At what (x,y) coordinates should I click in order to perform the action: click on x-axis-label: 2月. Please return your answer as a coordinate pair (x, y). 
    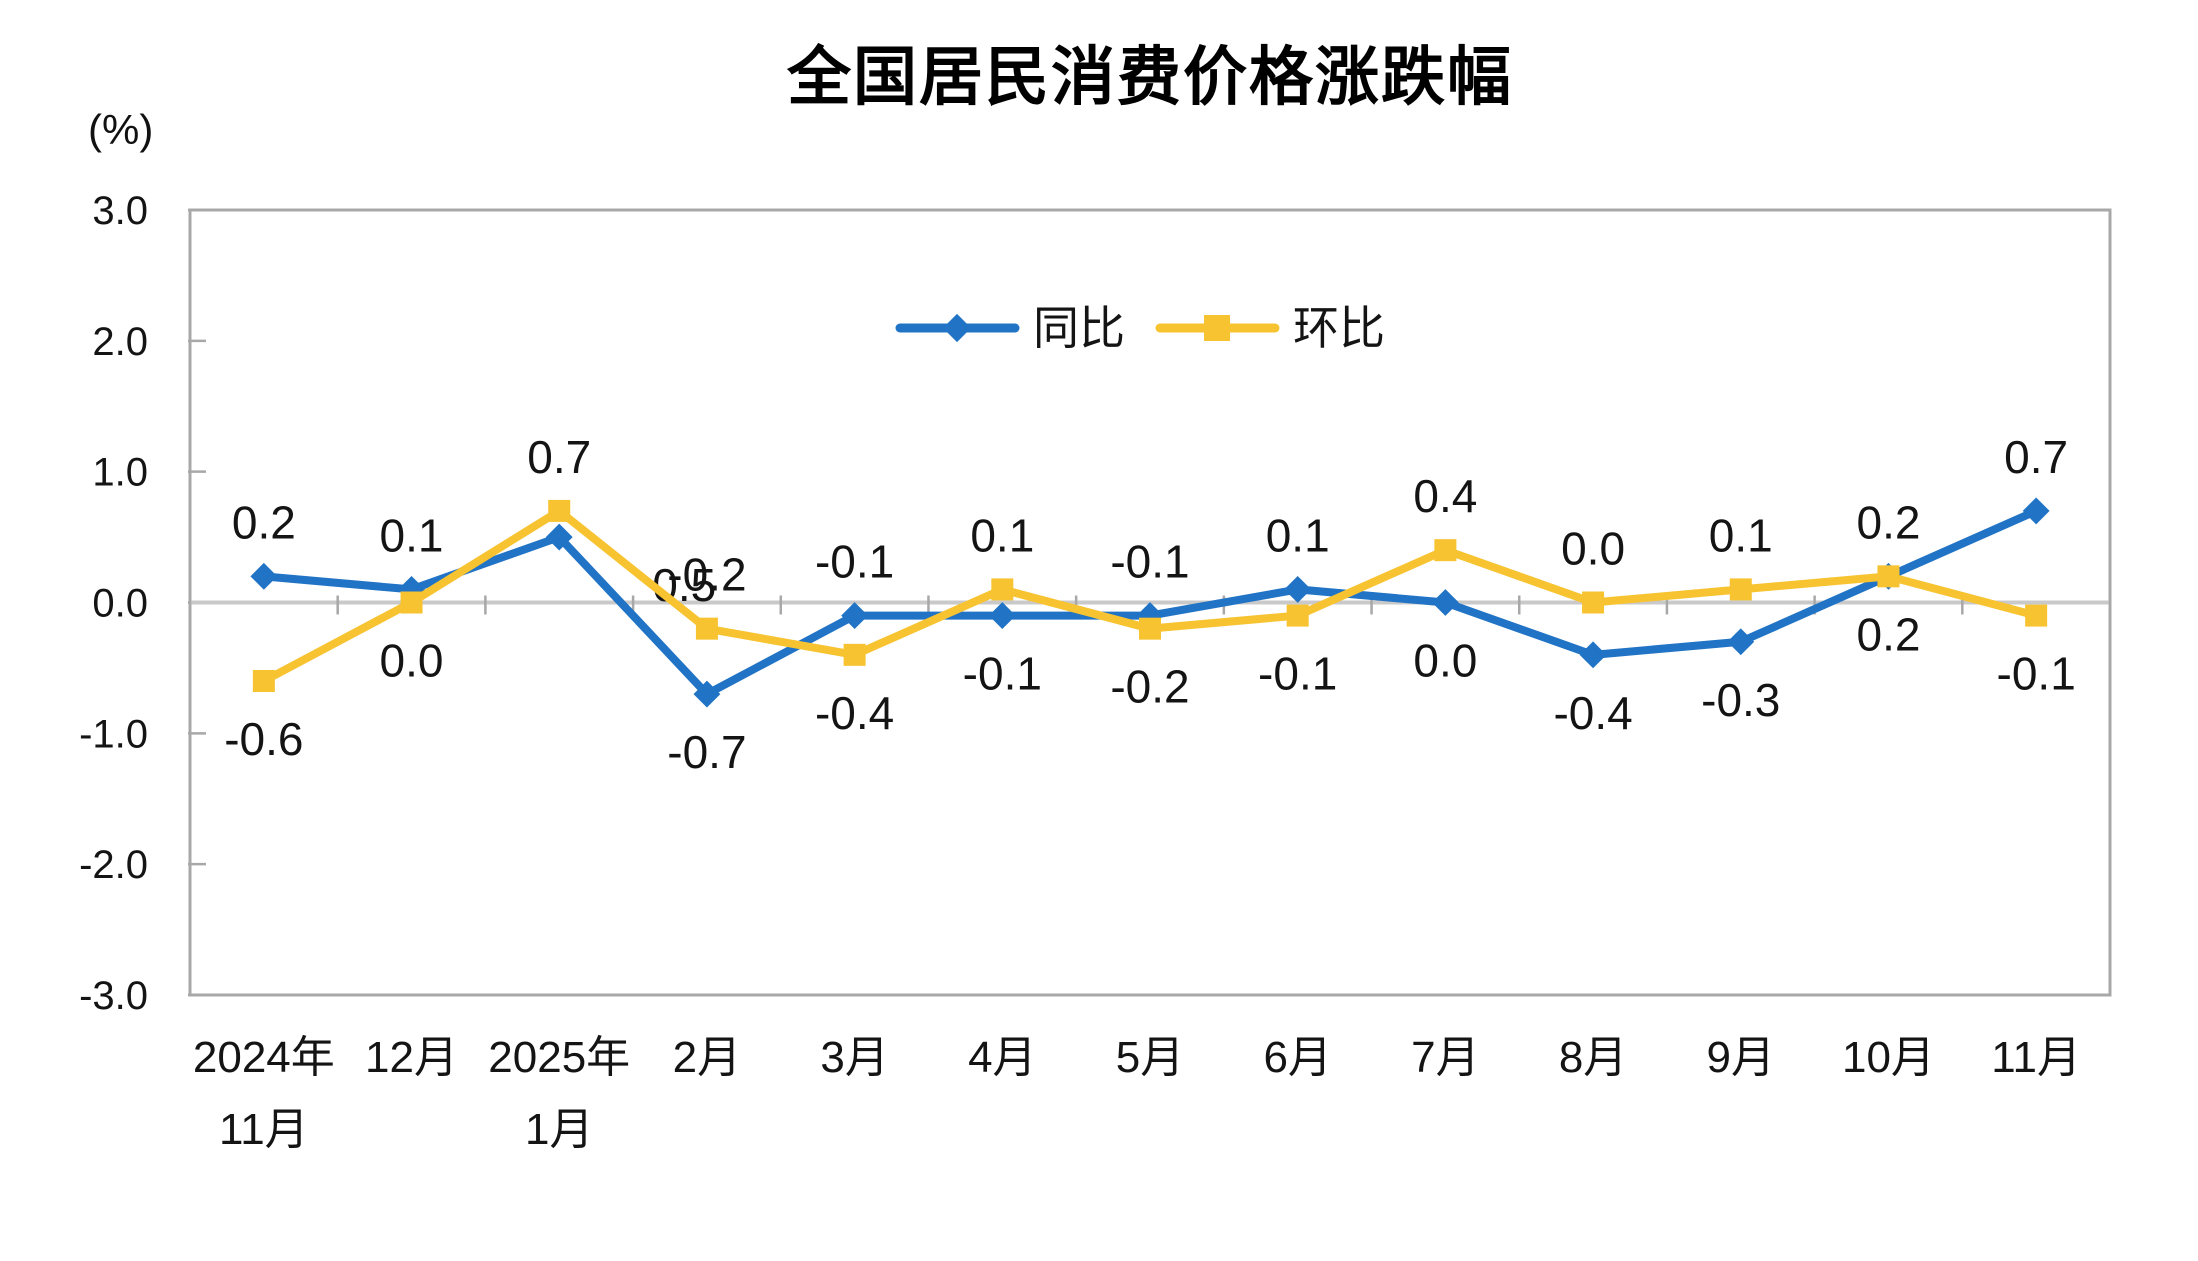
    Looking at the image, I should click on (707, 1057).